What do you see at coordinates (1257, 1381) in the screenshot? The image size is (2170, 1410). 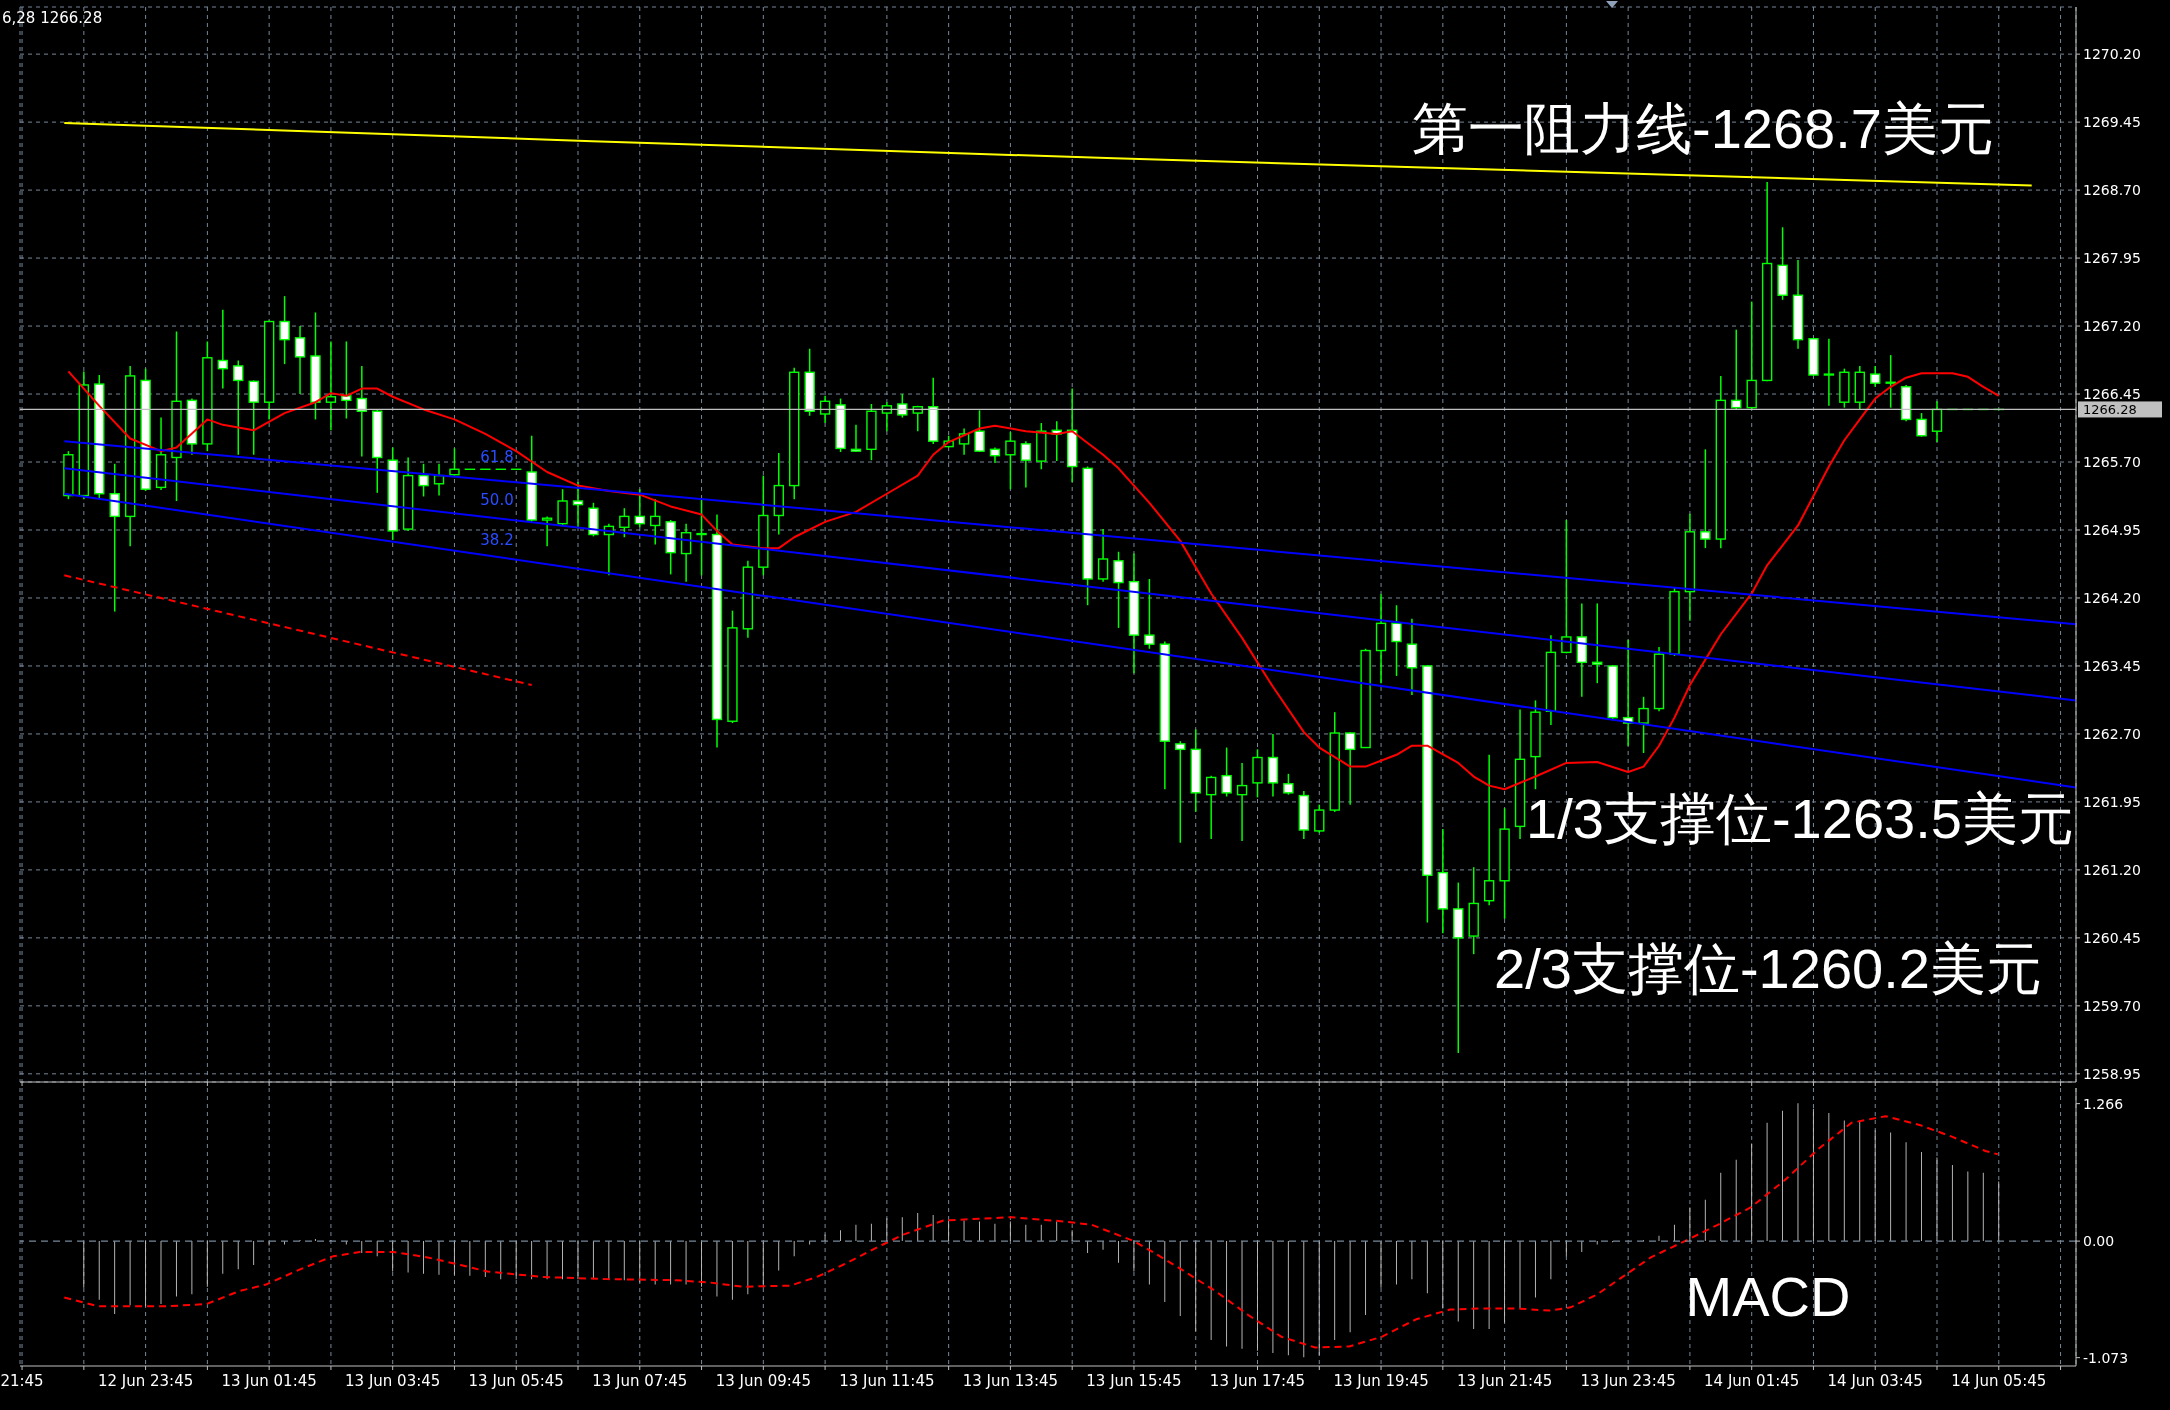 I see `x-tick-label: 13 Jun 17:45` at bounding box center [1257, 1381].